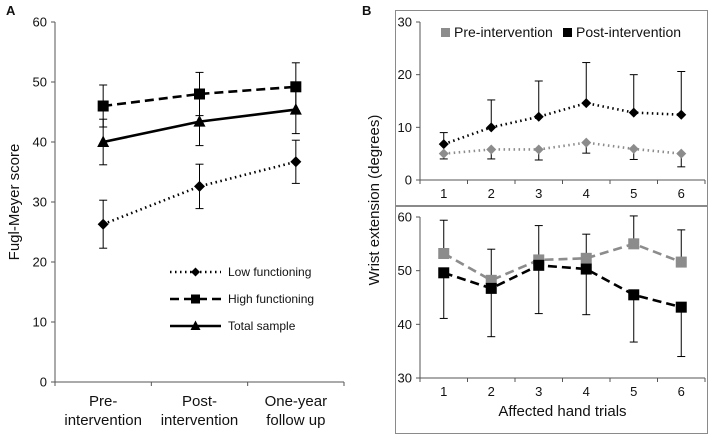 The image size is (708, 434). I want to click on y-axis-title: Wrist extension (degrees), so click(374, 200).